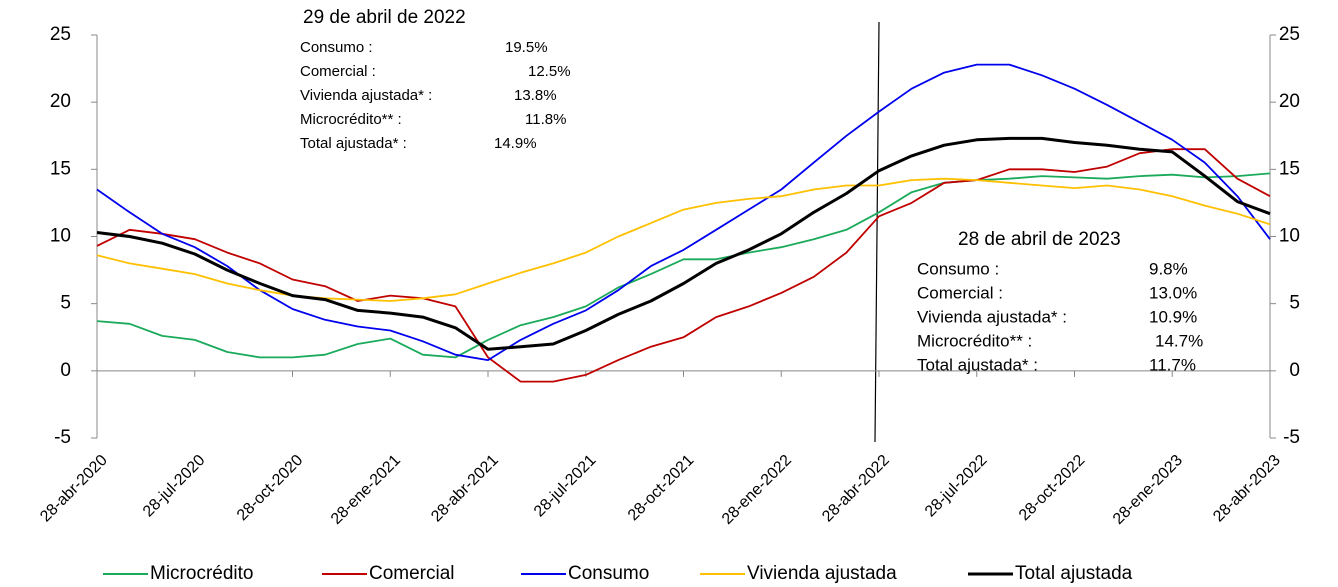 The image size is (1338, 587). I want to click on x-tick-label: 28-oct-2022, so click(1052, 488).